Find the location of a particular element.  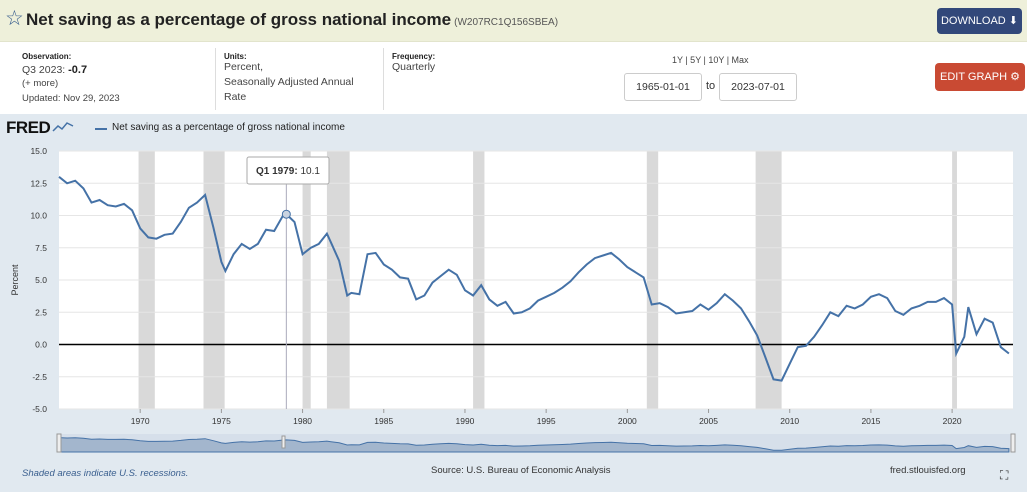

fred-logo: FRED is located at coordinates (40, 128).